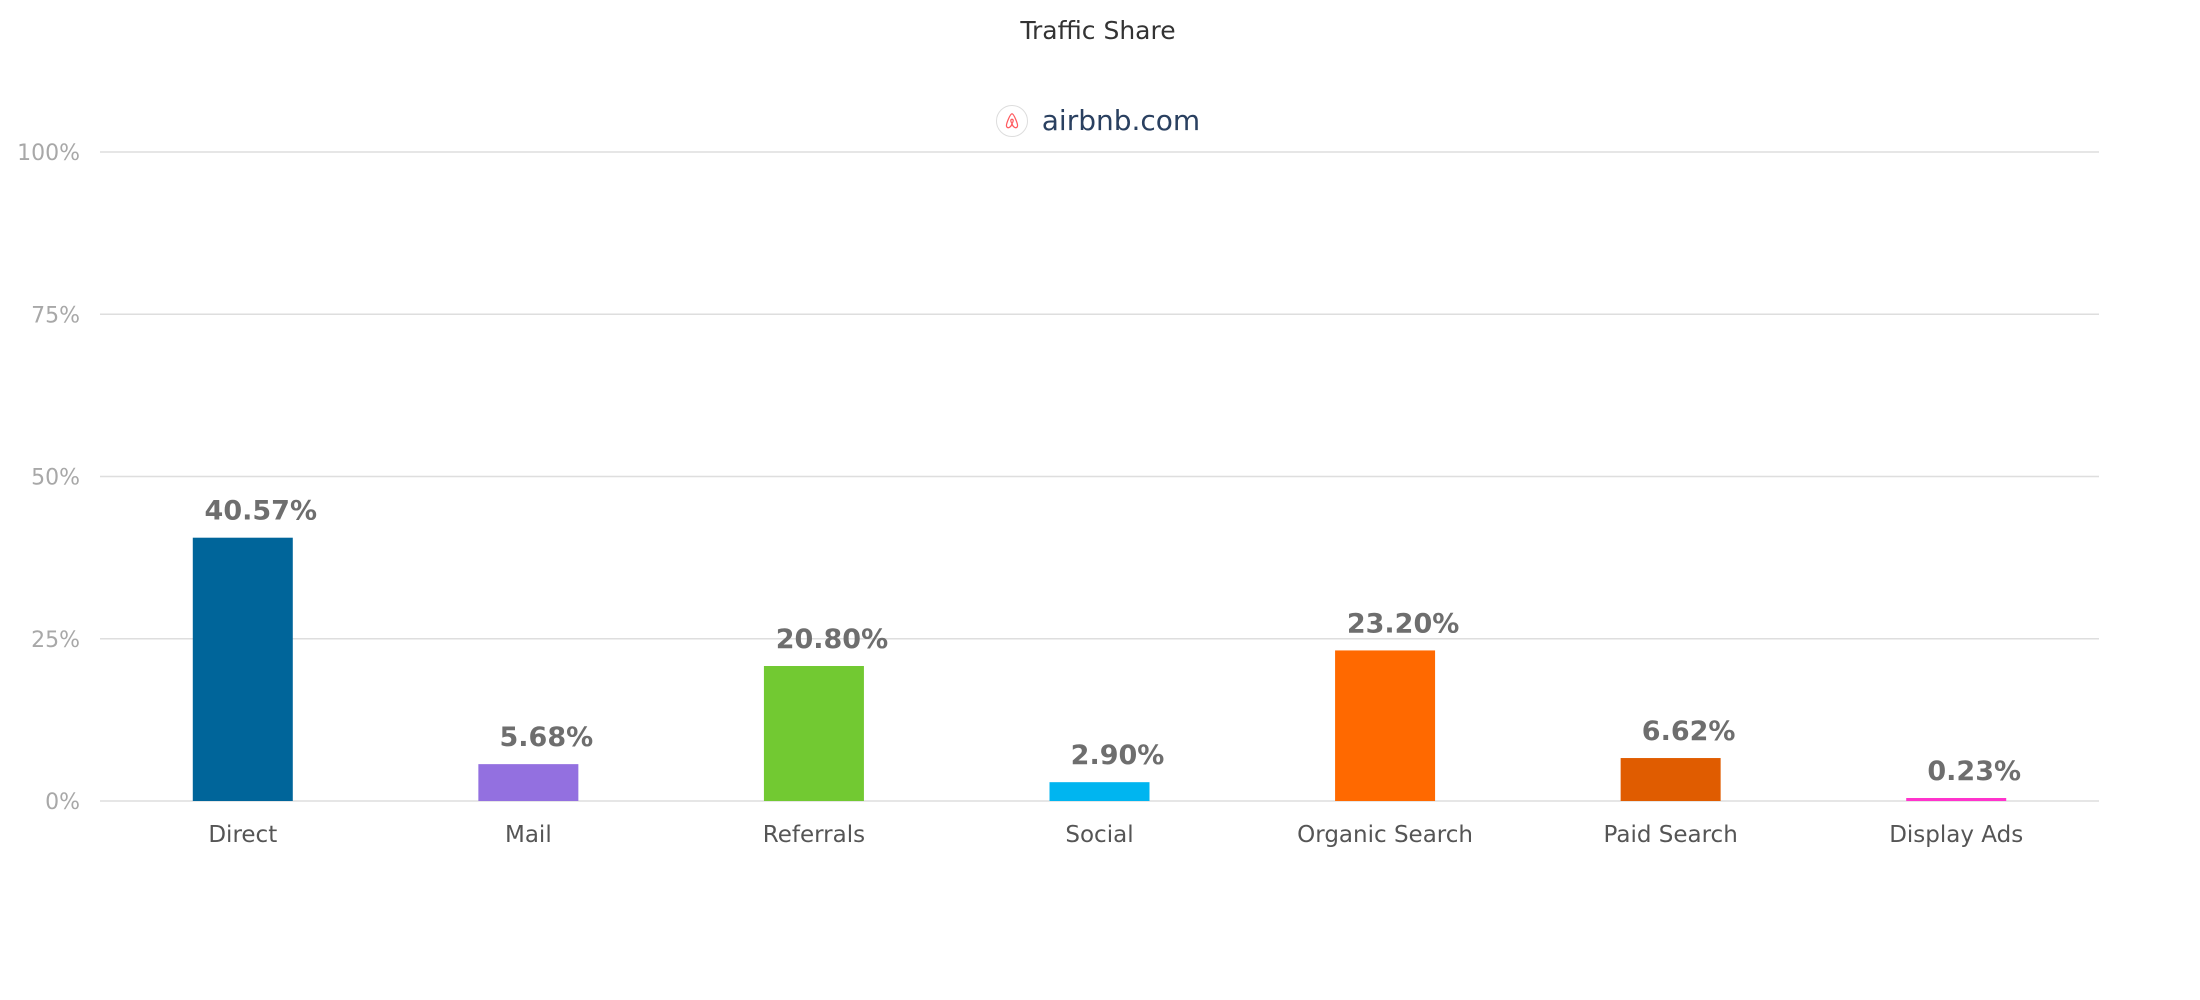  What do you see at coordinates (62, 802) in the screenshot?
I see `y-tick-label: 0%` at bounding box center [62, 802].